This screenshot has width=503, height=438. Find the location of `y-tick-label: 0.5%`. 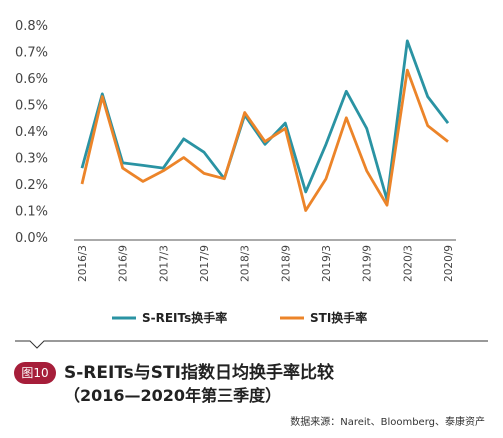

y-tick-label: 0.5% is located at coordinates (31, 106).